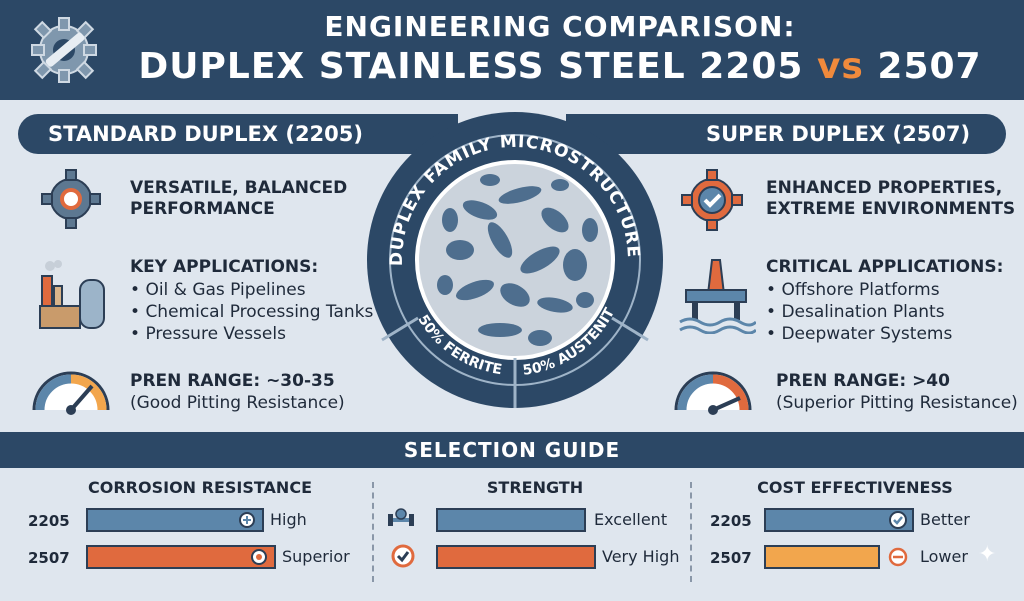 The width and height of the screenshot is (1024, 601). What do you see at coordinates (535, 487) in the screenshot?
I see `strength-title: STRENGTH` at bounding box center [535, 487].